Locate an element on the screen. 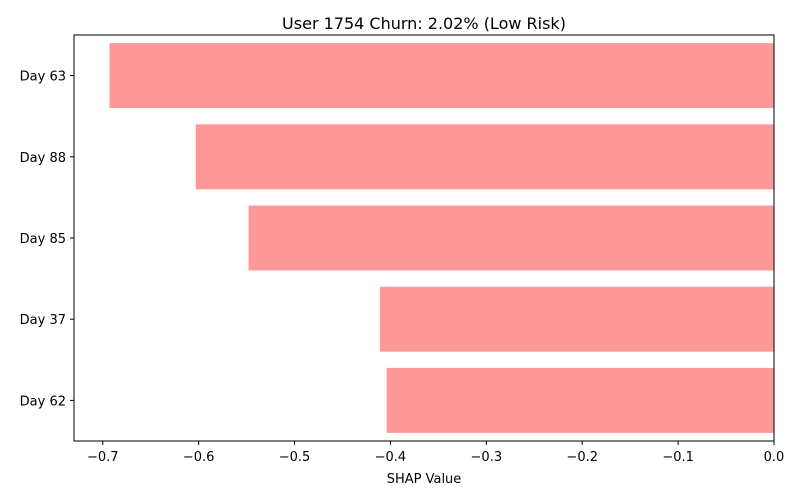 This screenshot has width=800, height=500. y-tick-label: Day 63 is located at coordinates (43, 77).